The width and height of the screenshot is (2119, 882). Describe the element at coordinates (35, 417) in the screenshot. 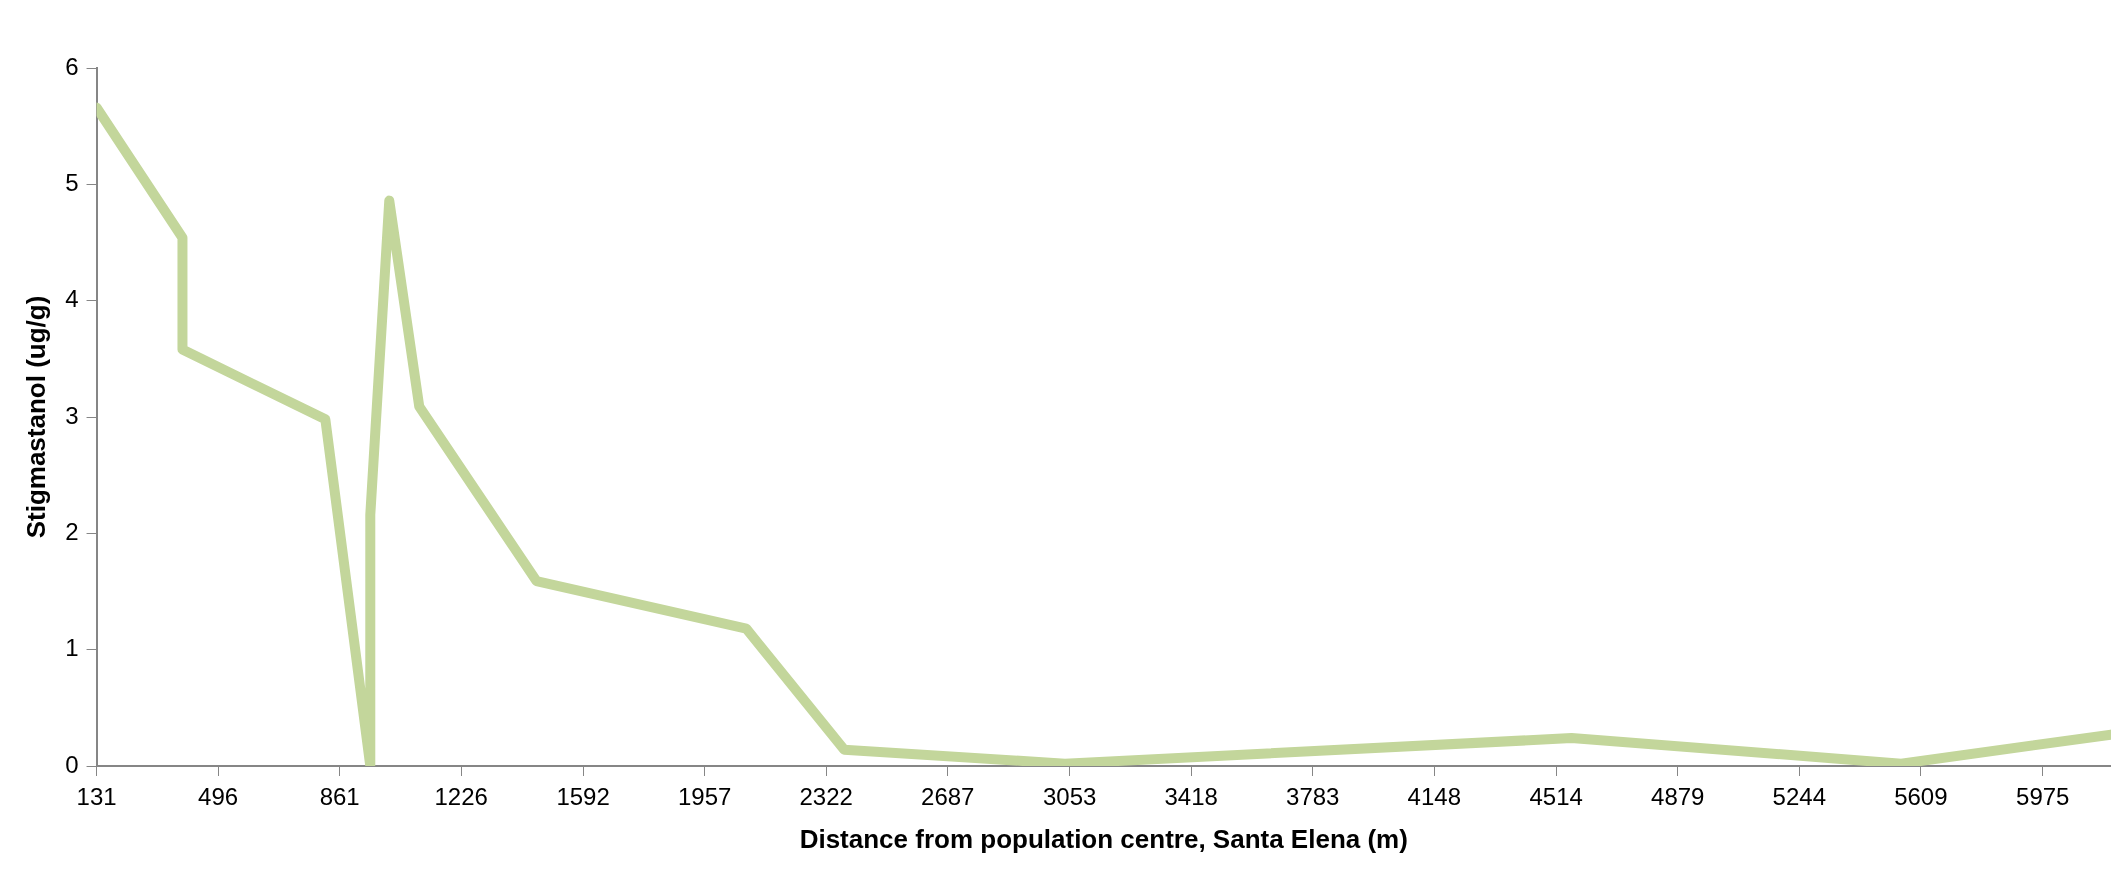

I see `y-axis-title: Stigmastanol (ug/g)` at that location.